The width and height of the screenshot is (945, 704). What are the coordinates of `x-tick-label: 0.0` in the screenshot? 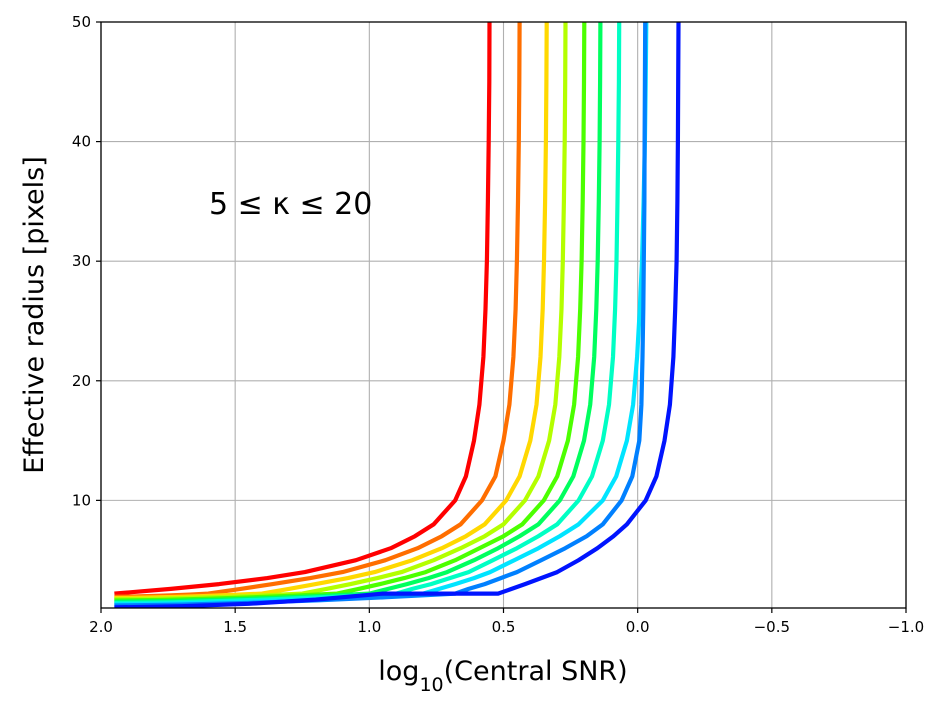 It's located at (638, 627).